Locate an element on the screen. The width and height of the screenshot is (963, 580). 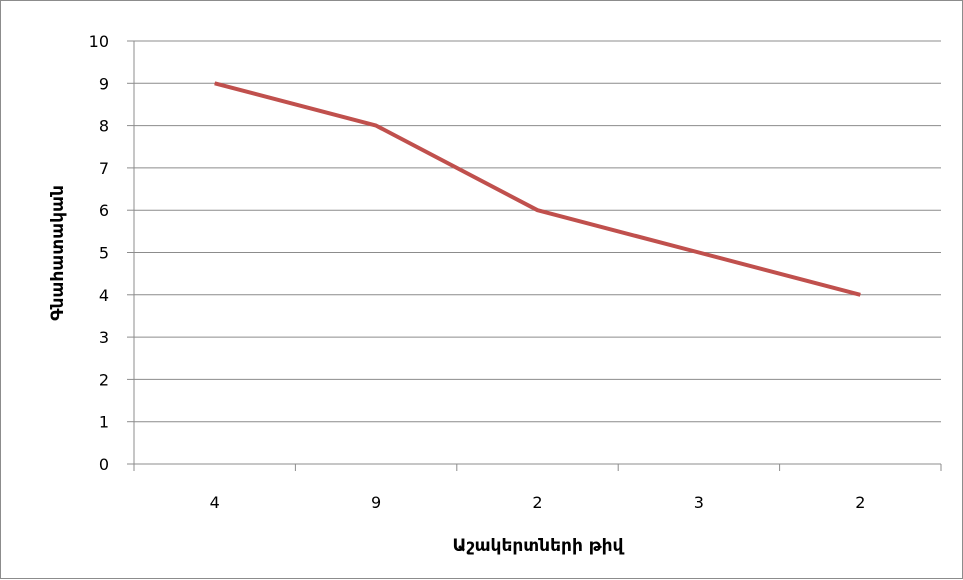
y-tick-label: 6 is located at coordinates (104, 210).